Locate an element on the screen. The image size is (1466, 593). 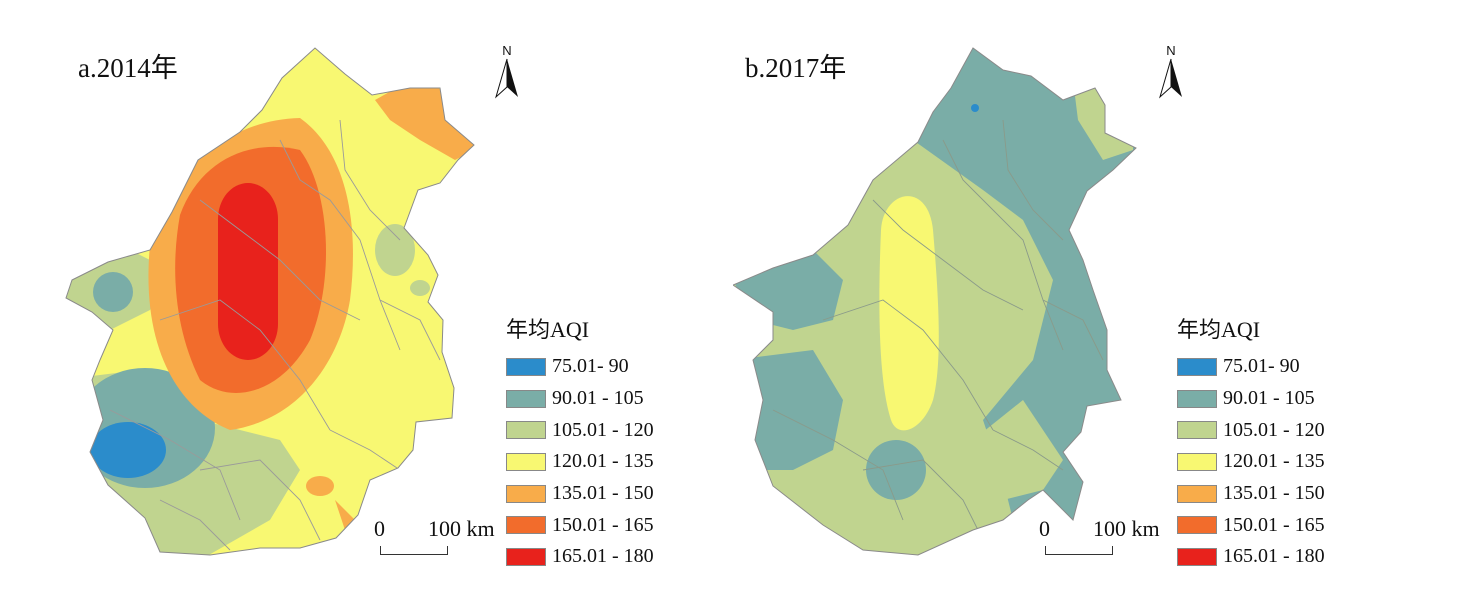
panel-title: b.2017年 is located at coordinates (796, 68).